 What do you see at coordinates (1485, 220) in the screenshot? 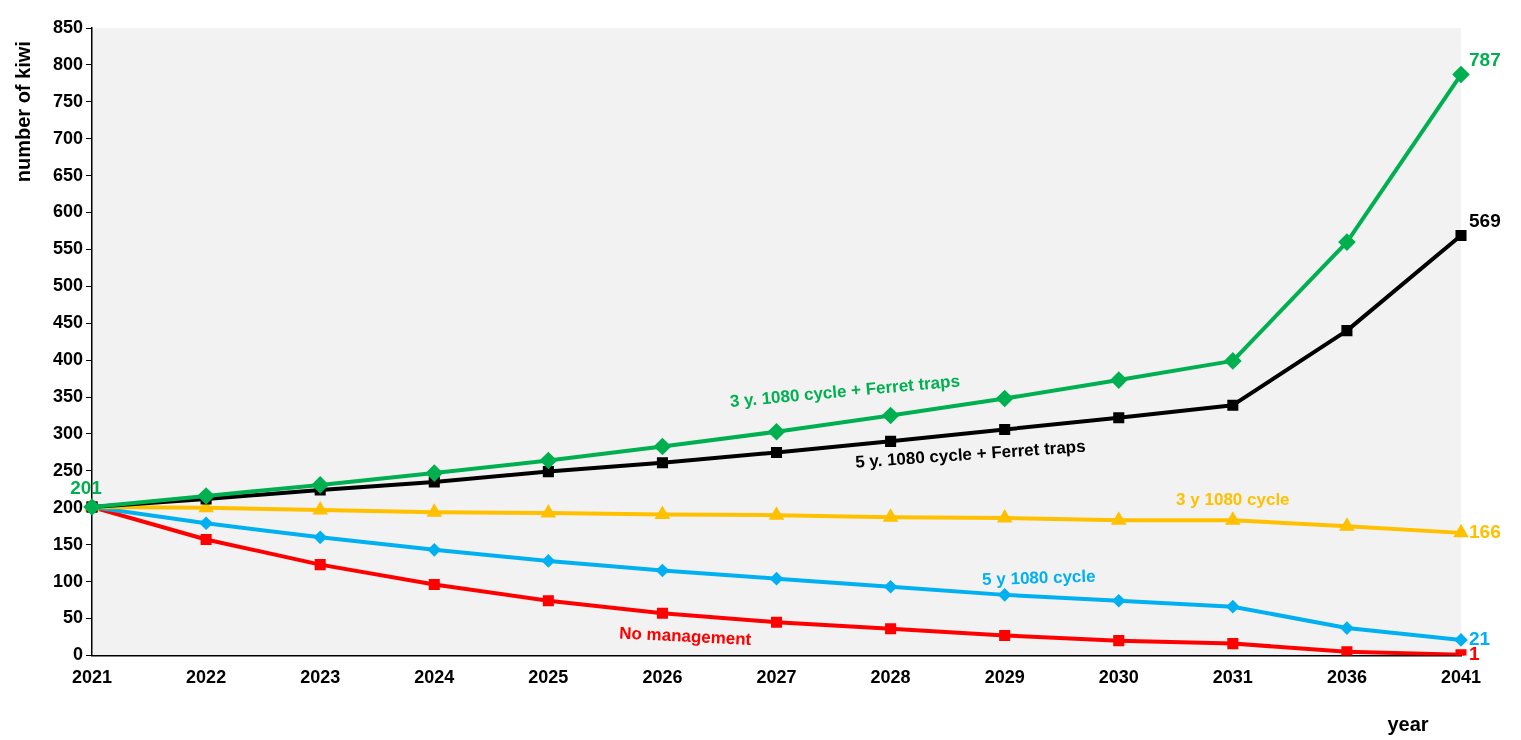
I see `data-label: 569` at bounding box center [1485, 220].